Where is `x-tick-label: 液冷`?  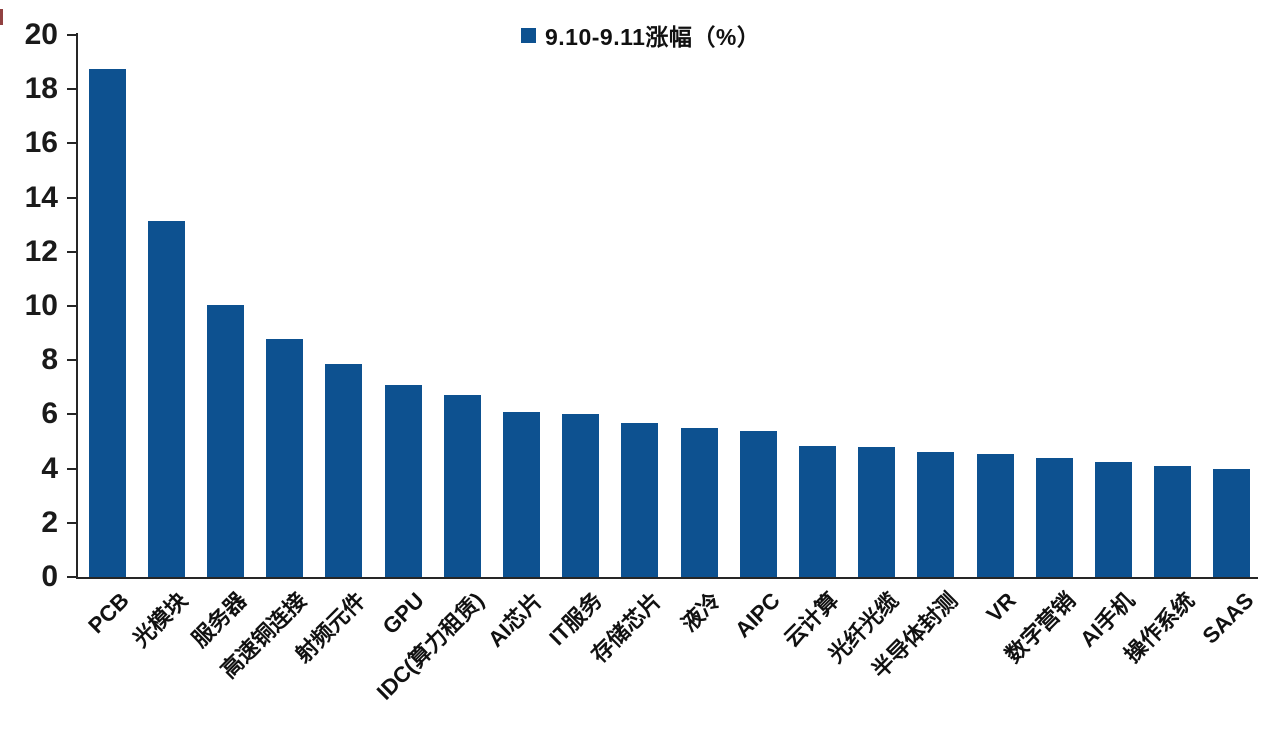
x-tick-label: 液冷 is located at coordinates (701, 612).